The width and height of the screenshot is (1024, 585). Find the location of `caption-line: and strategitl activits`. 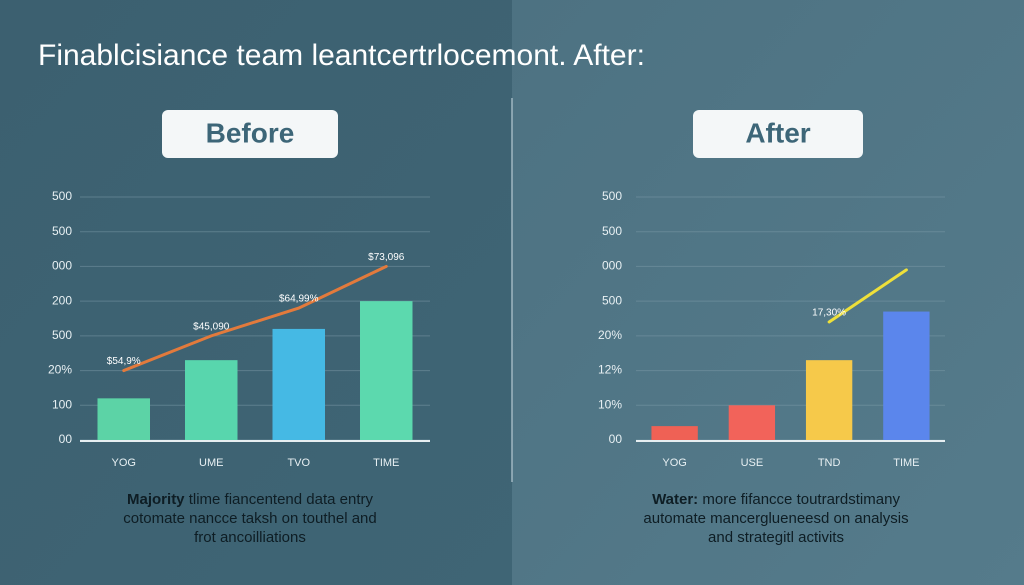

caption-line: and strategitl activits is located at coordinates (776, 537).